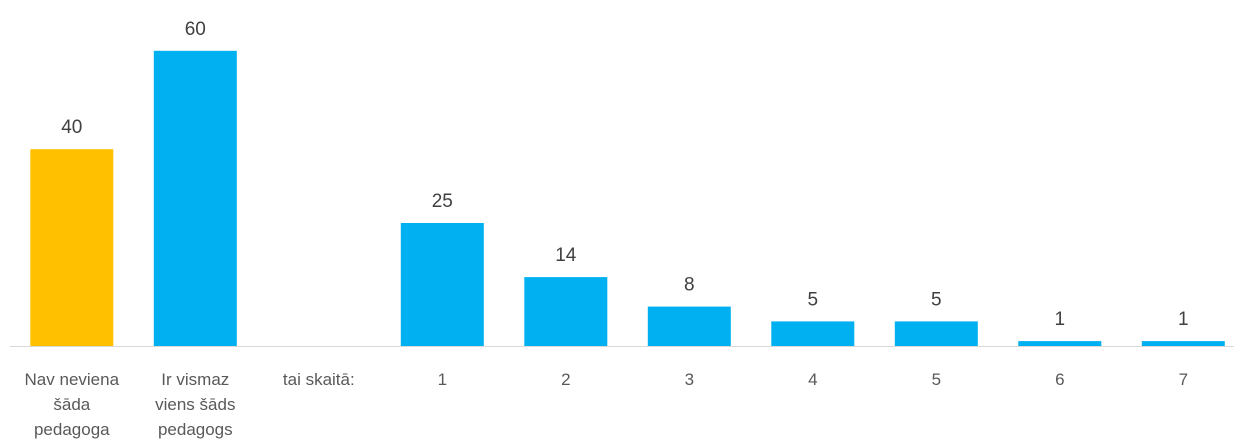 The width and height of the screenshot is (1234, 447). What do you see at coordinates (689, 285) in the screenshot?
I see `value-label-6: 8` at bounding box center [689, 285].